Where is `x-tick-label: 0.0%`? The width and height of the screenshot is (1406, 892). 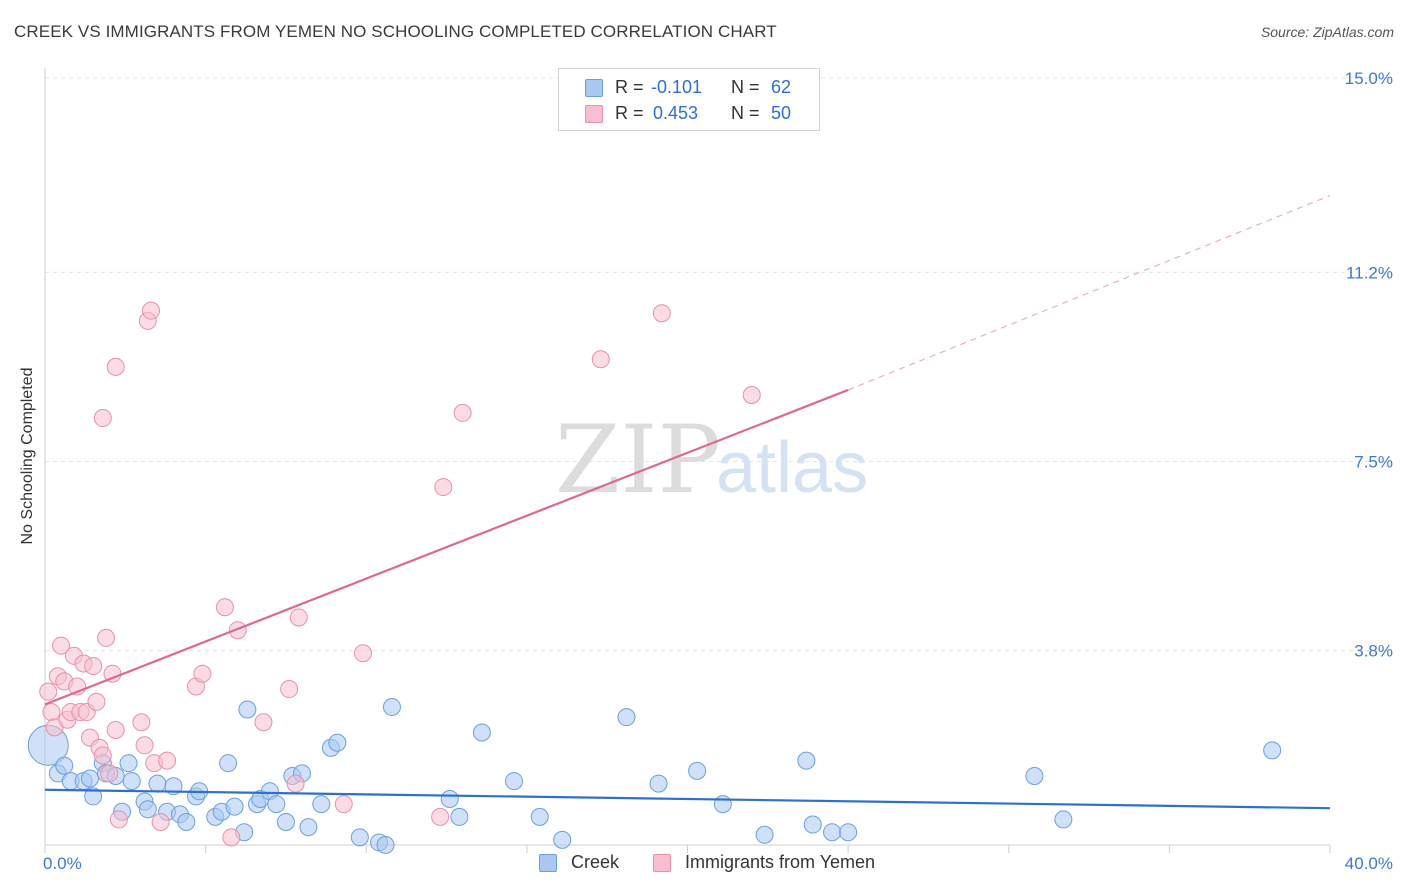
x-tick-label: 0.0% is located at coordinates (62, 863).